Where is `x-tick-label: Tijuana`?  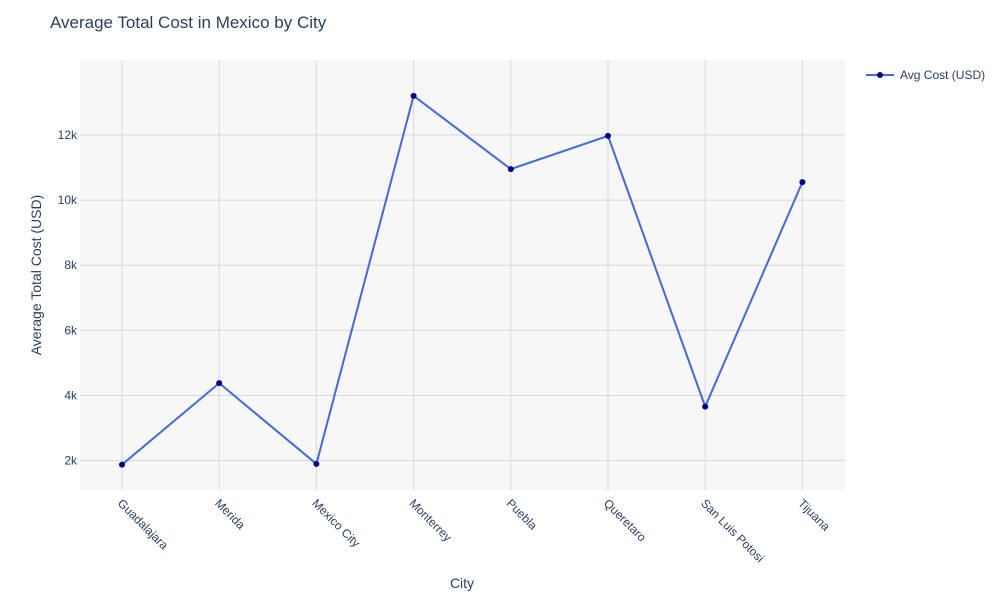
x-tick-label: Tijuana is located at coordinates (814, 515).